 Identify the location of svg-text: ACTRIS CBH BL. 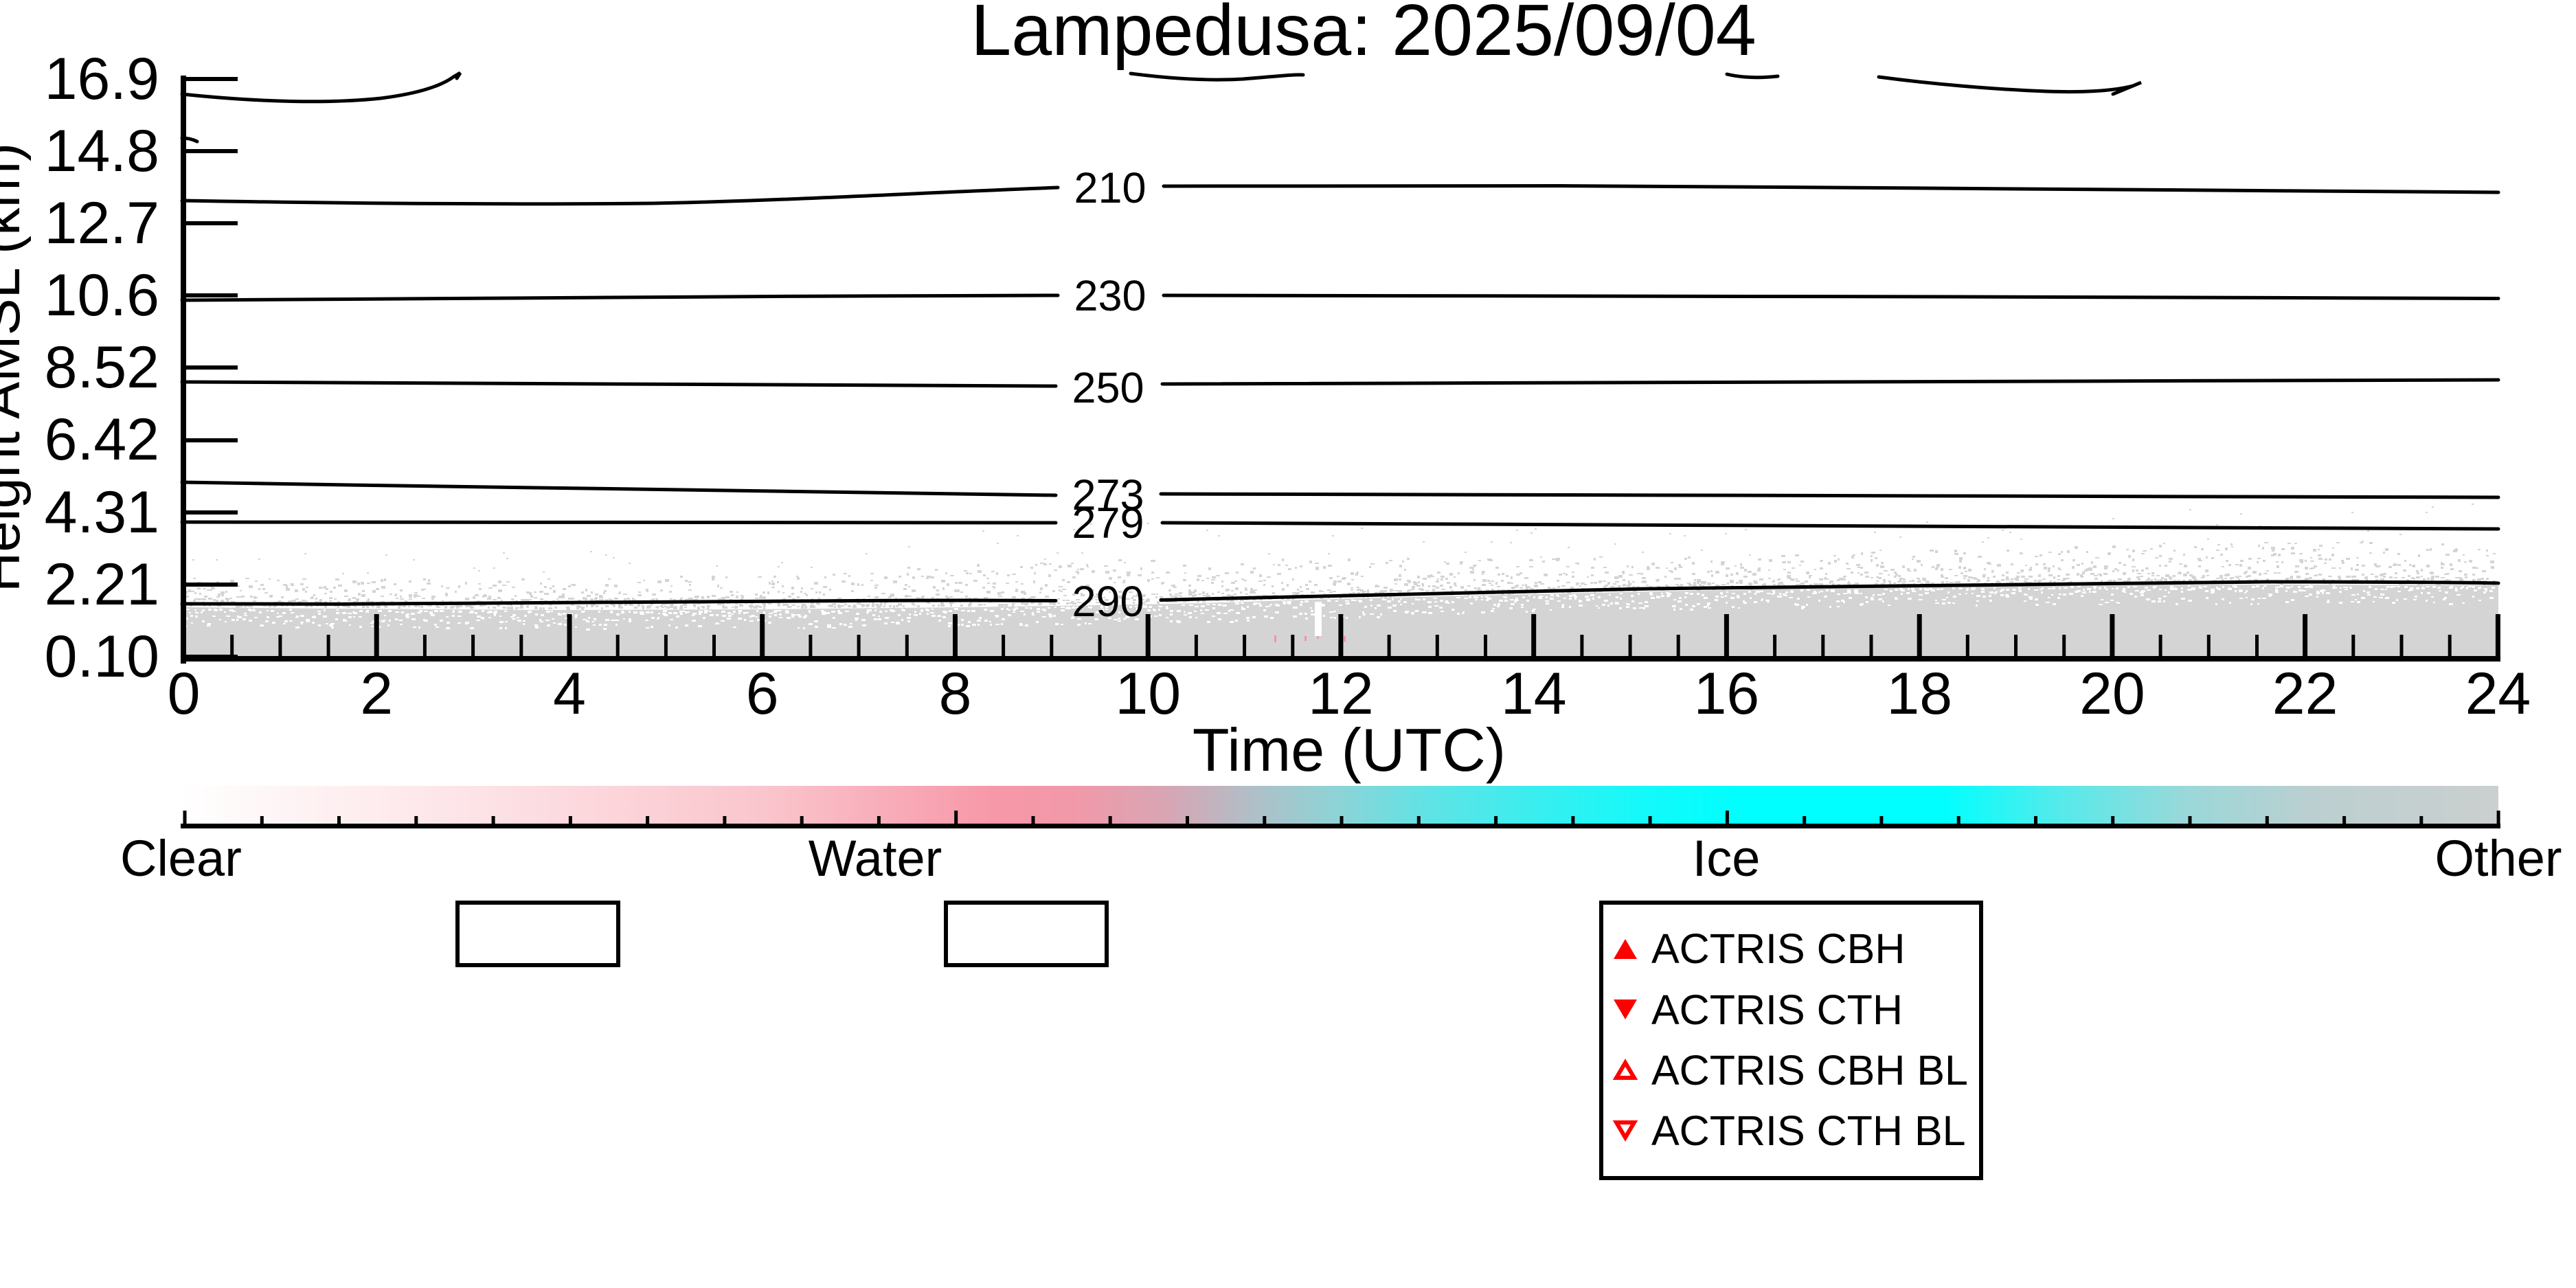
(1809, 1070).